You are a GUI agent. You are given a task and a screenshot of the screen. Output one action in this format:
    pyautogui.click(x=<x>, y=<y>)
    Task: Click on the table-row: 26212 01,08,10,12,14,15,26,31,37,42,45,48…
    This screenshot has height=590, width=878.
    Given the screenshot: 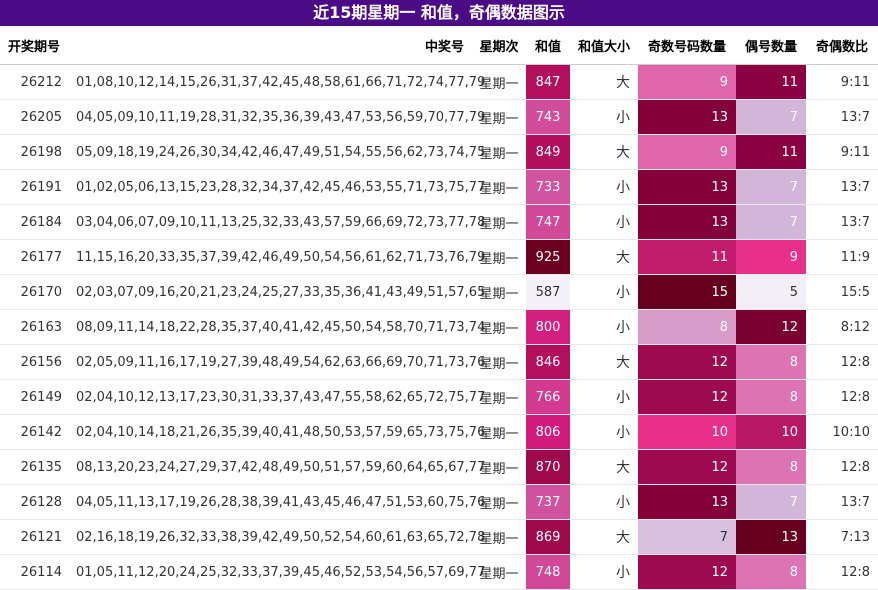 What is the action you would take?
    pyautogui.click(x=439, y=82)
    